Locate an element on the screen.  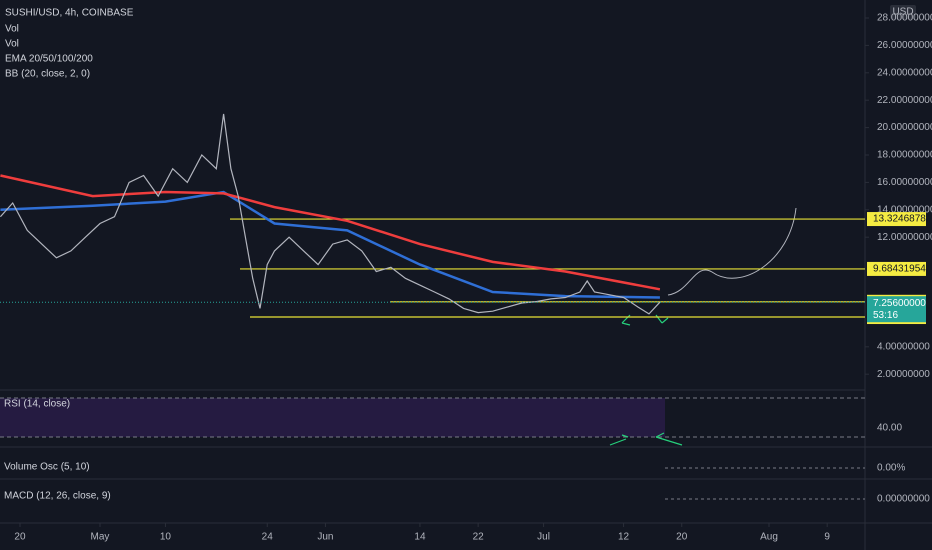
x-tick-label: Jun is located at coordinates (325, 537).